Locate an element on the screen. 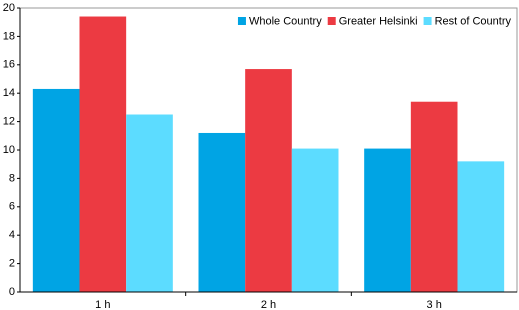 The width and height of the screenshot is (519, 310). legend-label: Whole Country is located at coordinates (285, 21).